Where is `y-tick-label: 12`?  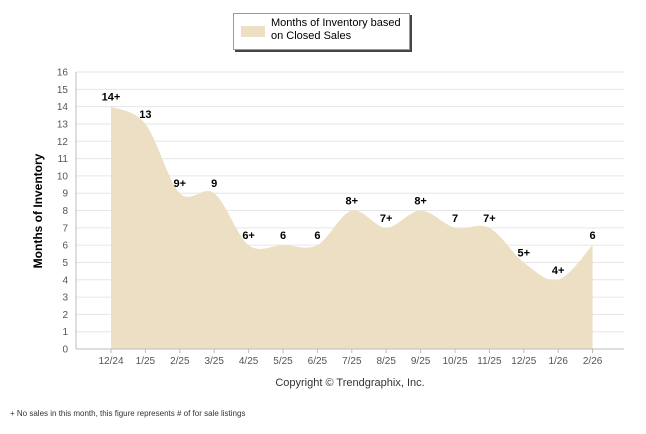
y-tick-label: 12 is located at coordinates (63, 142).